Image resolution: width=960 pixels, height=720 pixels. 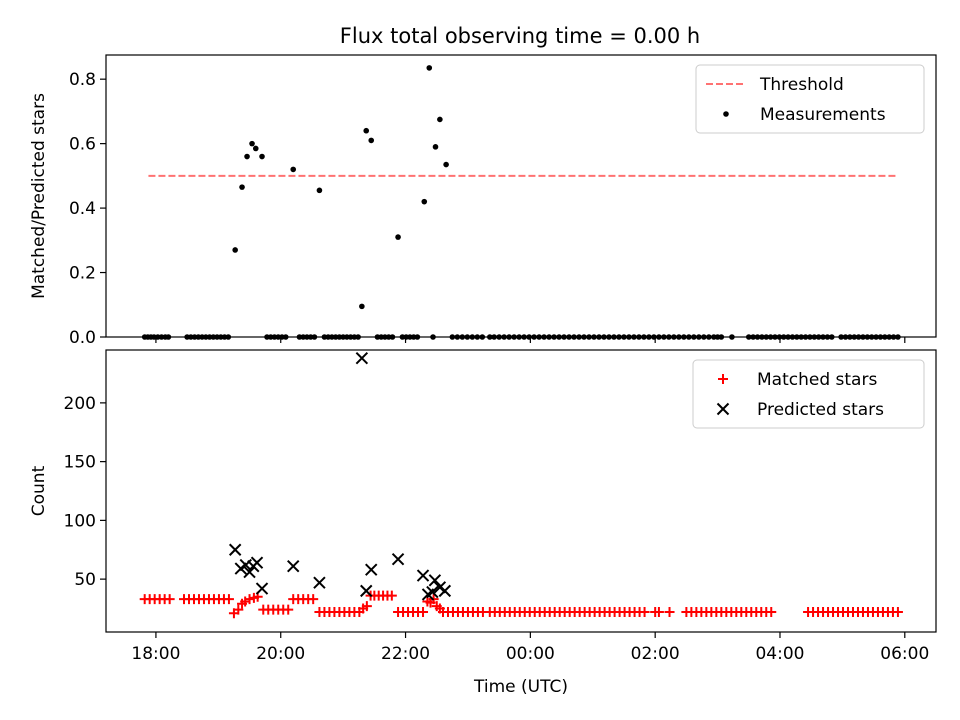 What do you see at coordinates (817, 380) in the screenshot?
I see `legend-label: Matched stars` at bounding box center [817, 380].